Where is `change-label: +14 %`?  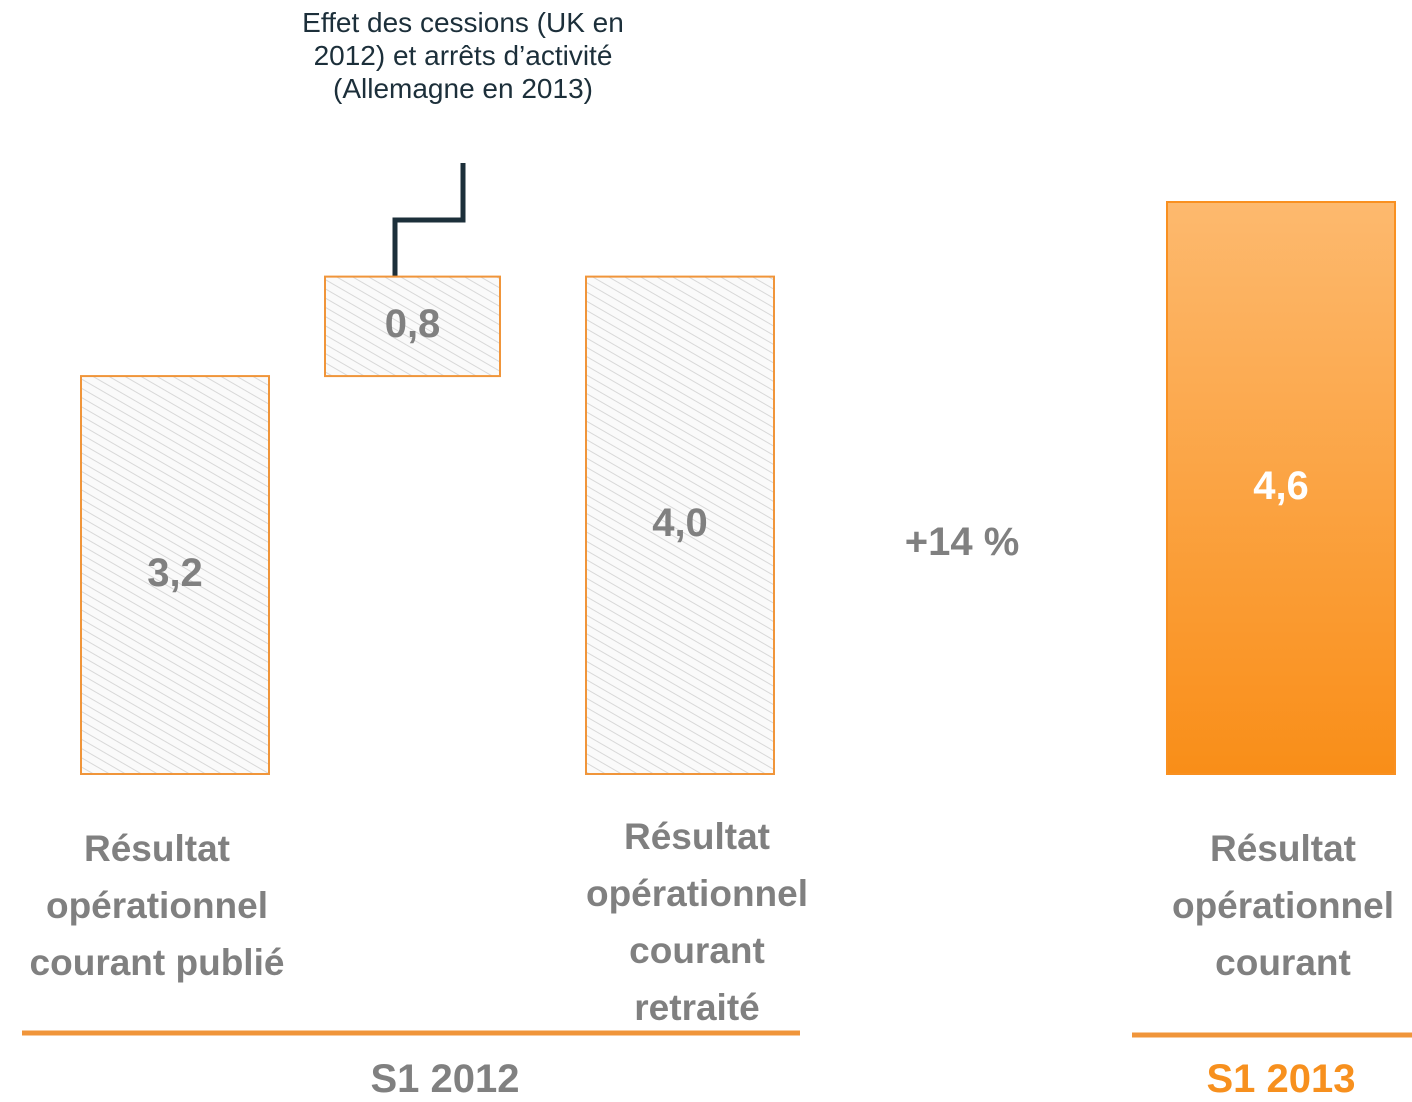
change-label: +14 % is located at coordinates (962, 542).